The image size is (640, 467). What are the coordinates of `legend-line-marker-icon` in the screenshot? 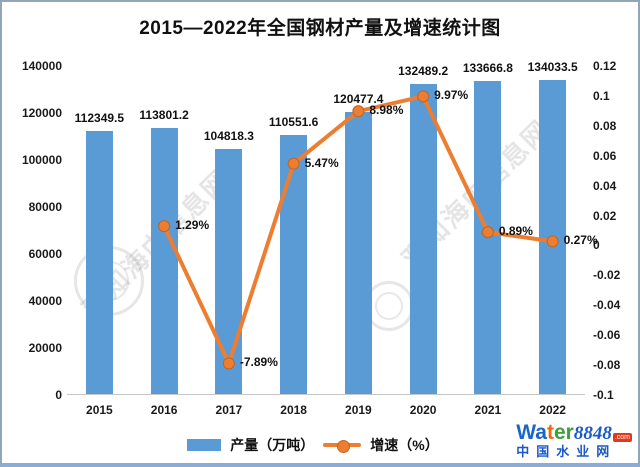 It's located at (343, 446).